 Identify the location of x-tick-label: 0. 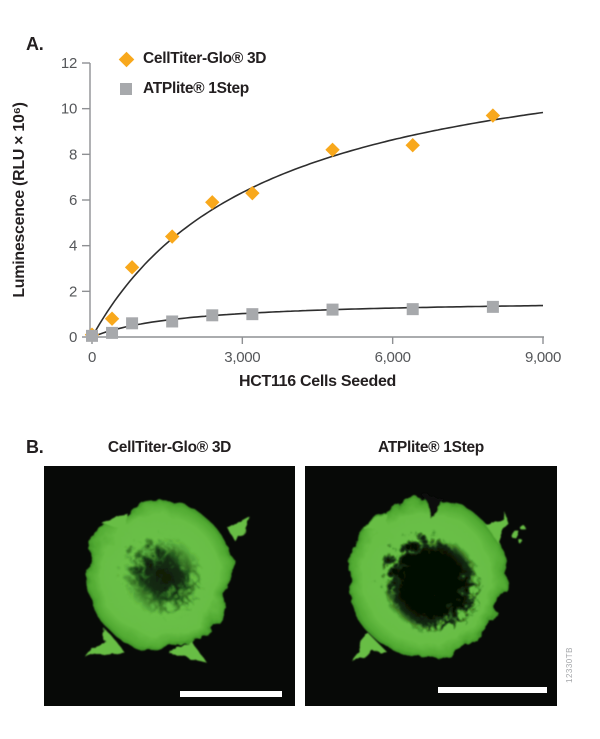
(92, 357).